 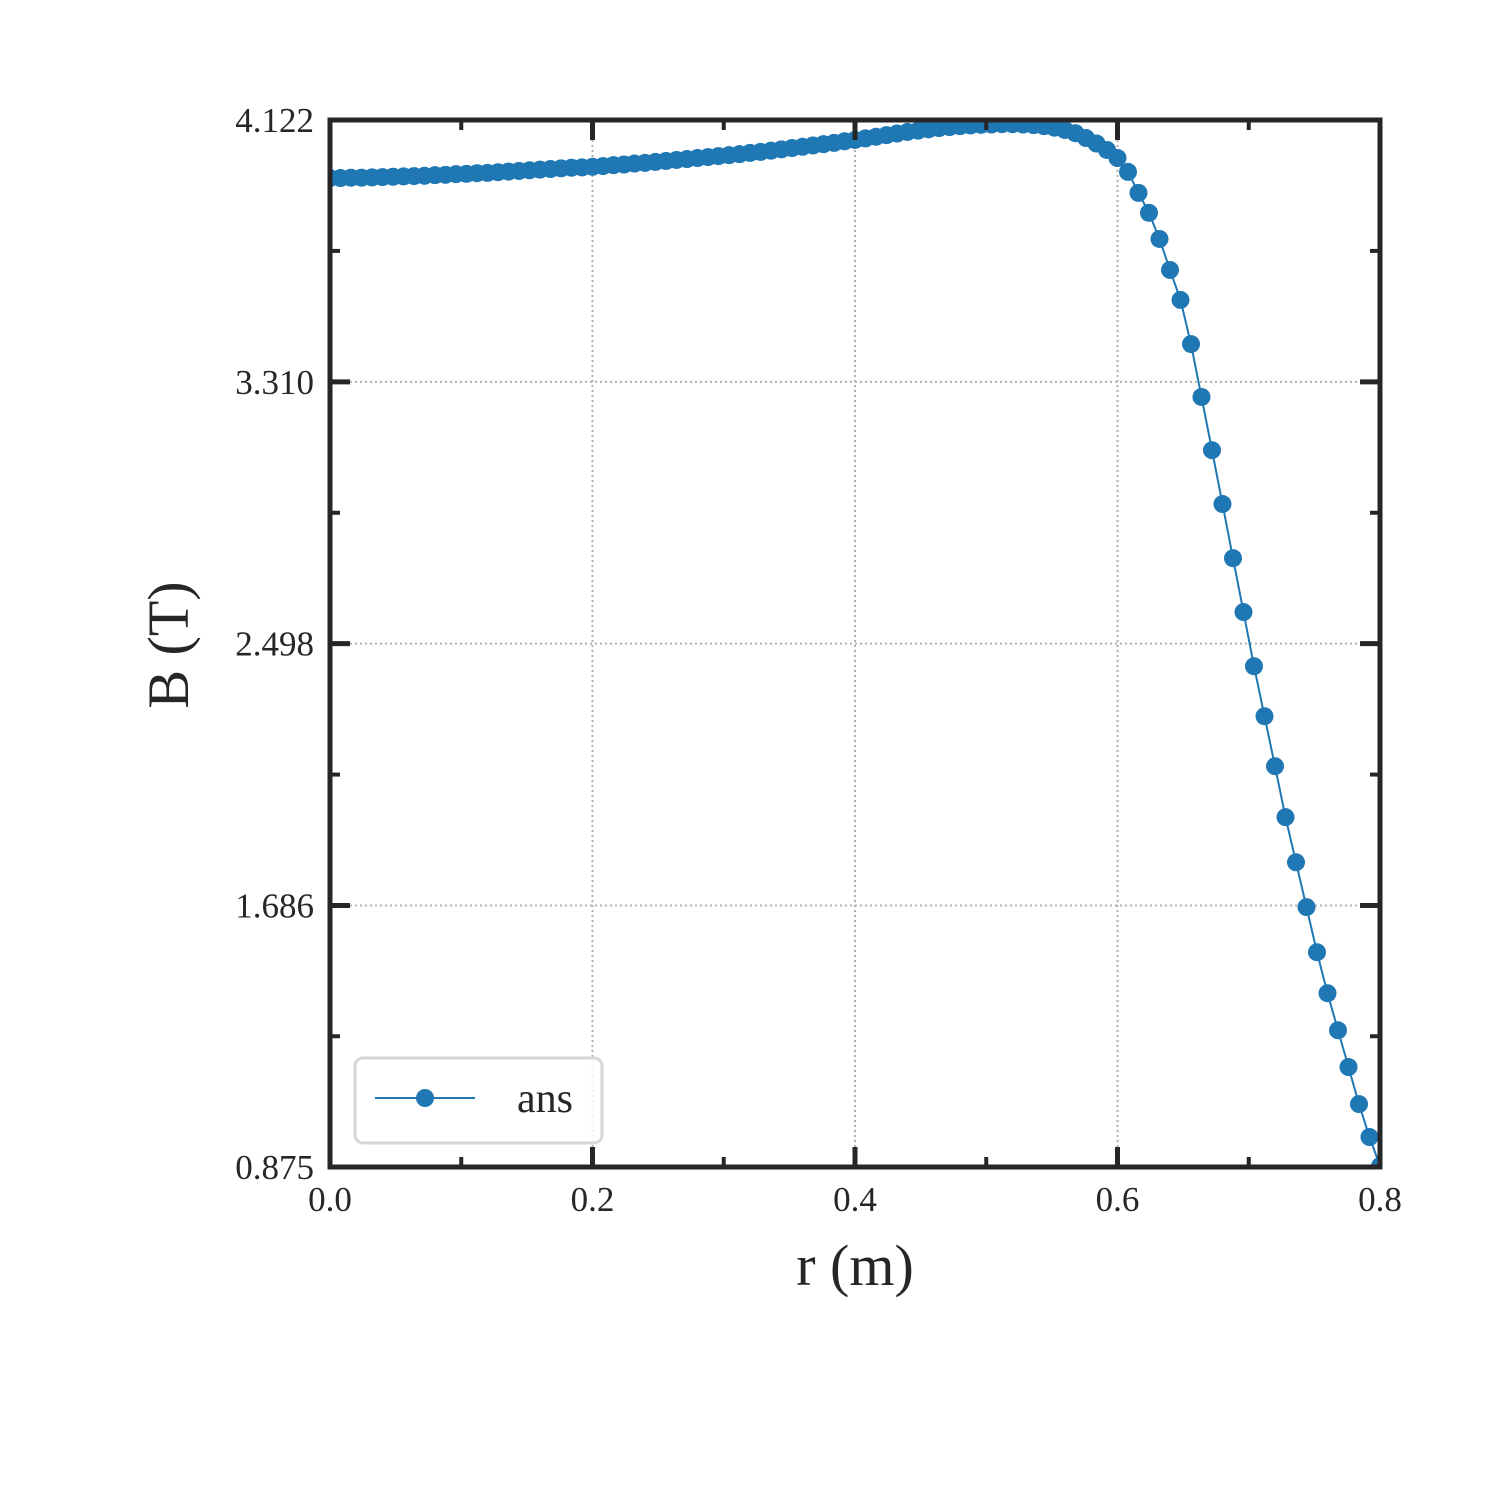 I want to click on legend: ans, so click(x=478, y=1100).